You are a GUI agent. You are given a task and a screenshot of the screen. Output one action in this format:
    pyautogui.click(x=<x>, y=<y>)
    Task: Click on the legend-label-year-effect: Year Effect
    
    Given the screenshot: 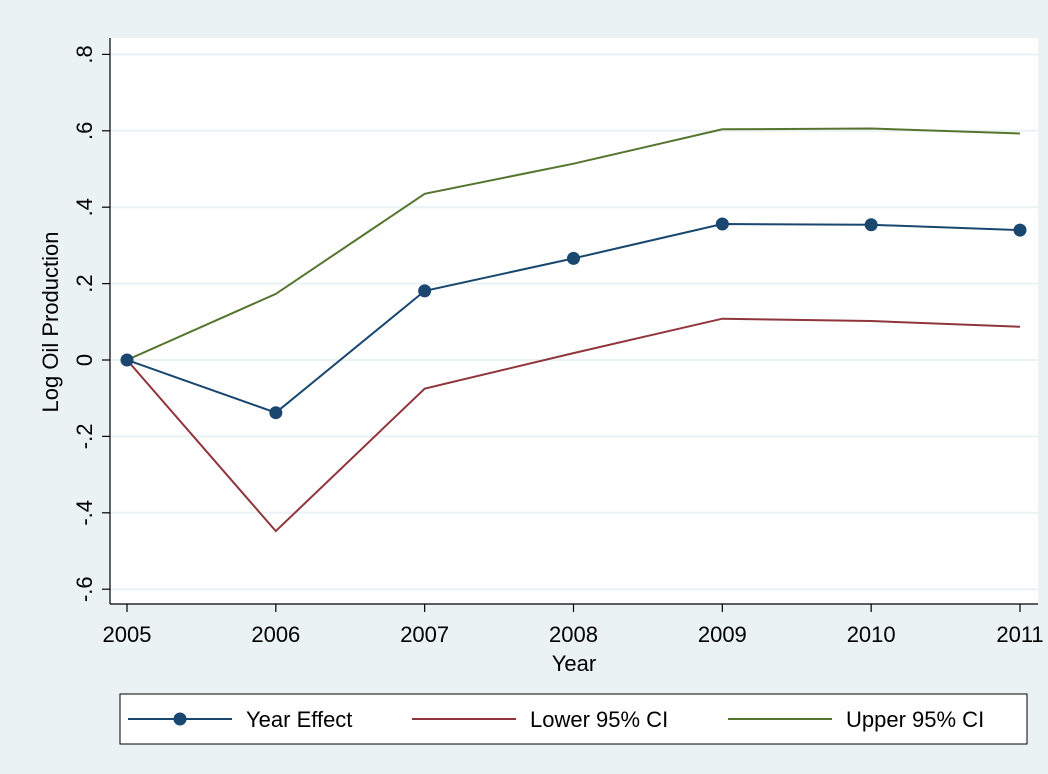 What is the action you would take?
    pyautogui.click(x=299, y=719)
    